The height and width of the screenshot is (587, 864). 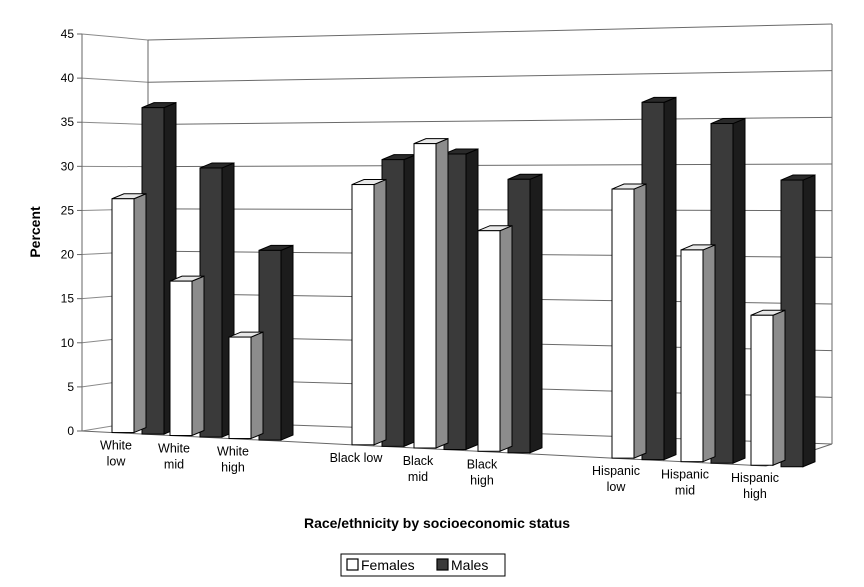 I want to click on legend-box, so click(x=423, y=565).